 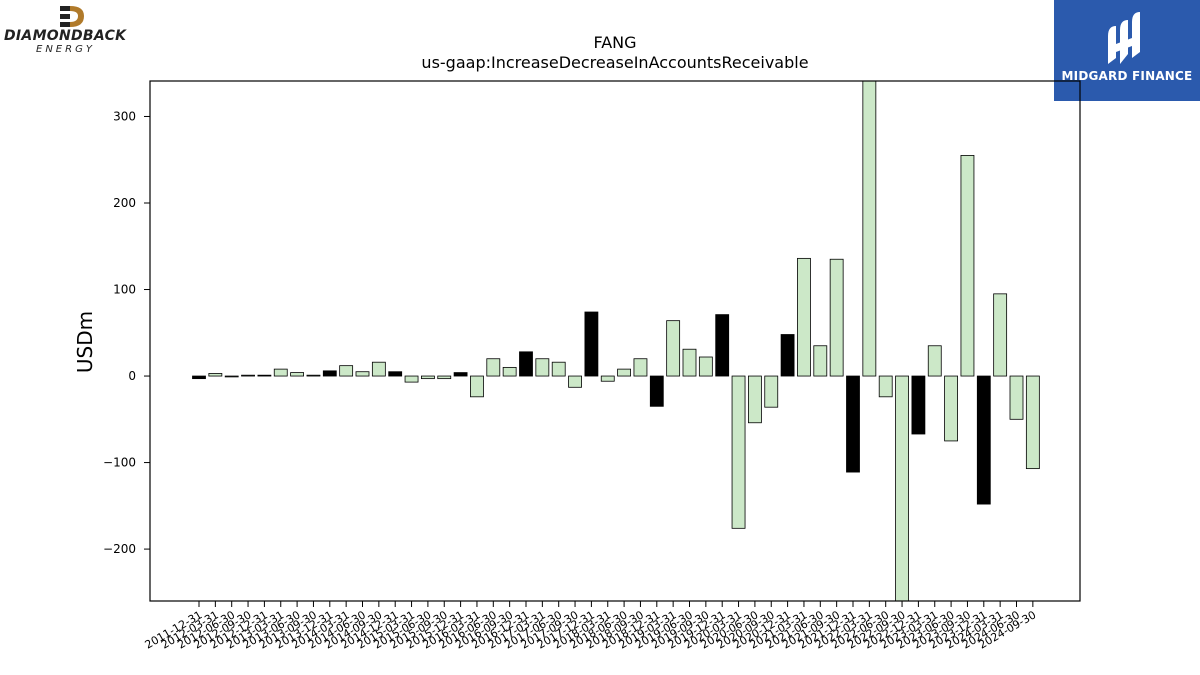 What do you see at coordinates (72, 16) in the screenshot?
I see `diamondback-emblem-icon` at bounding box center [72, 16].